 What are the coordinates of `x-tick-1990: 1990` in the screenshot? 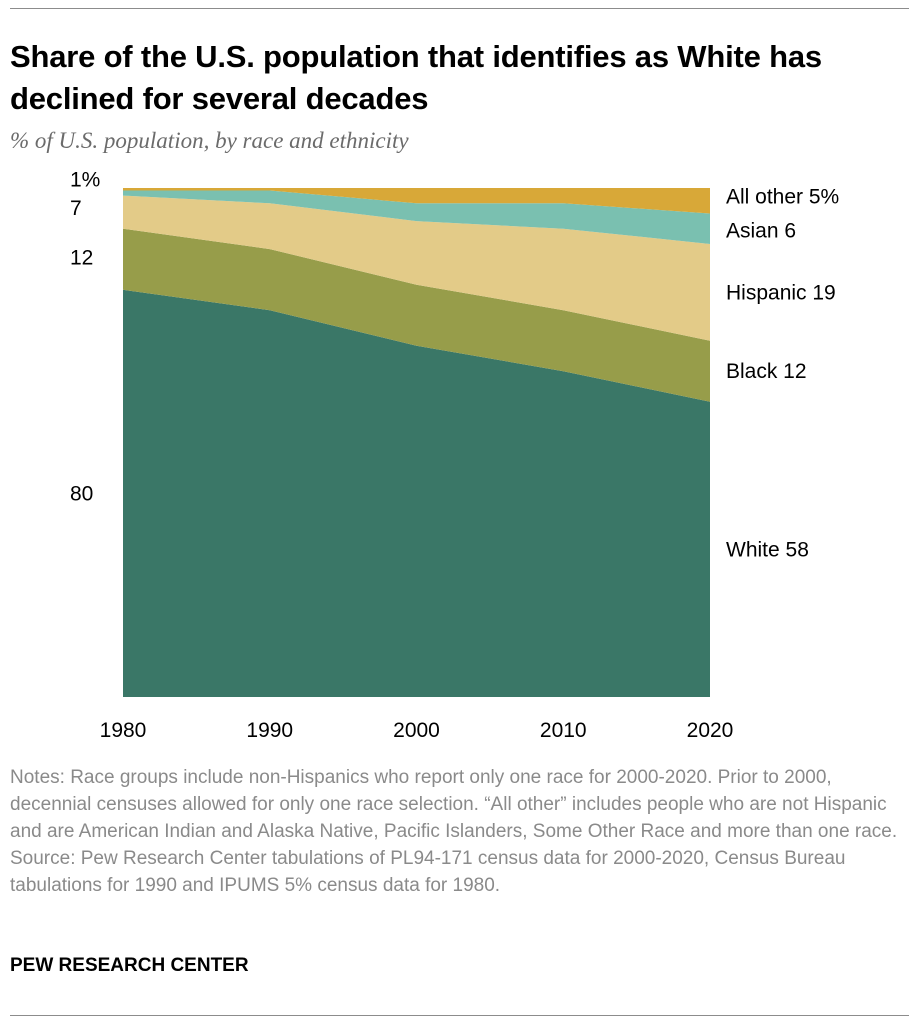 It's located at (269, 730).